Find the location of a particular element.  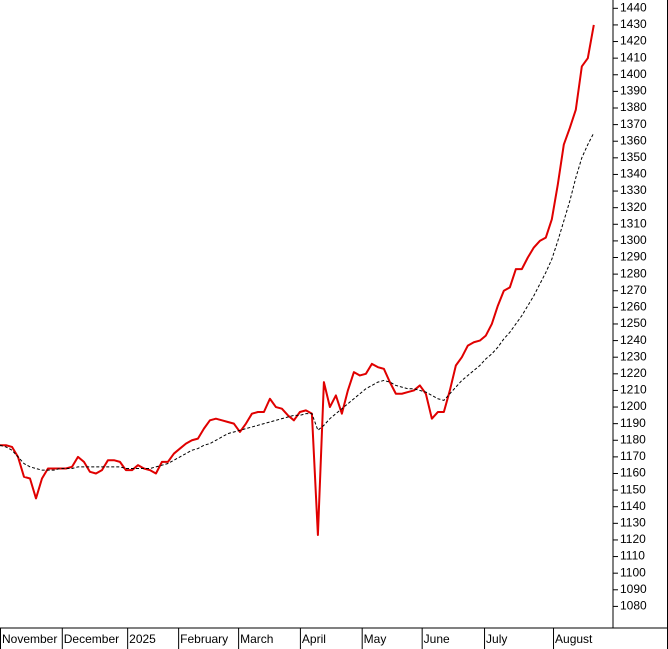

y-tick-label: 1430 is located at coordinates (633, 24).